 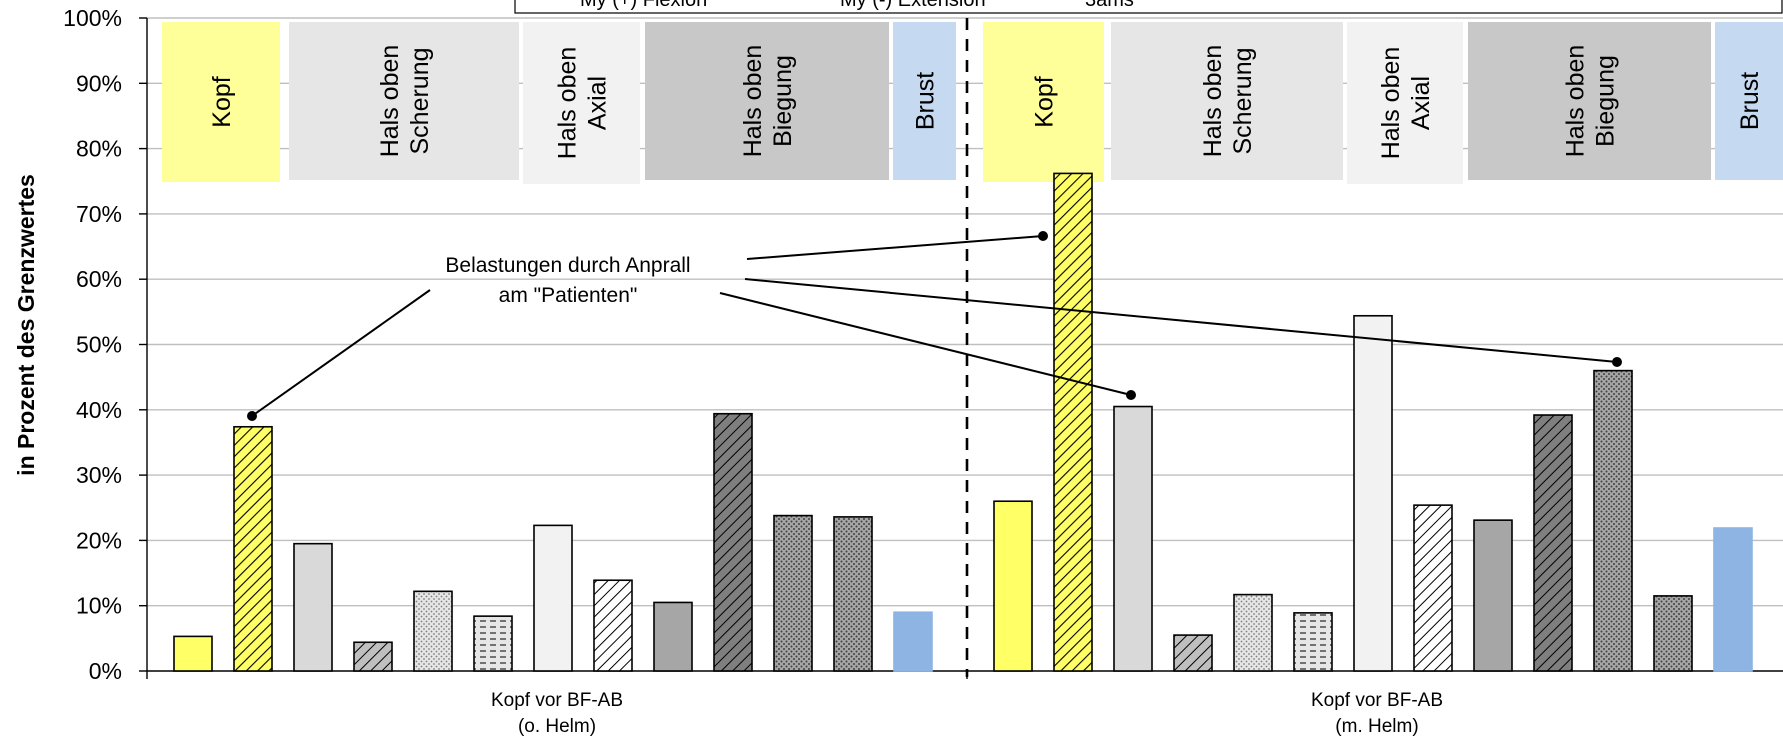 I want to click on legend: My (+) Flexion My (-) Extension 3ams, so click(x=1148, y=7).